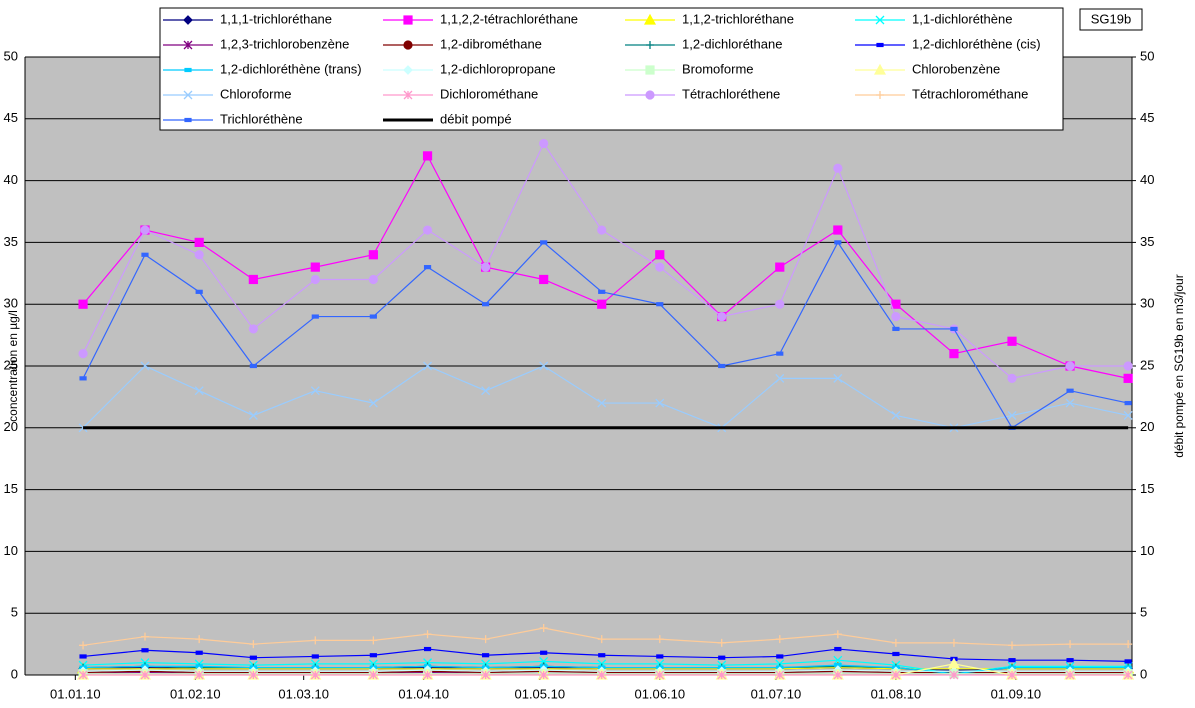 The height and width of the screenshot is (708, 1195). Describe the element at coordinates (75, 693) in the screenshot. I see `x-tick-label: 01.01.10` at that location.